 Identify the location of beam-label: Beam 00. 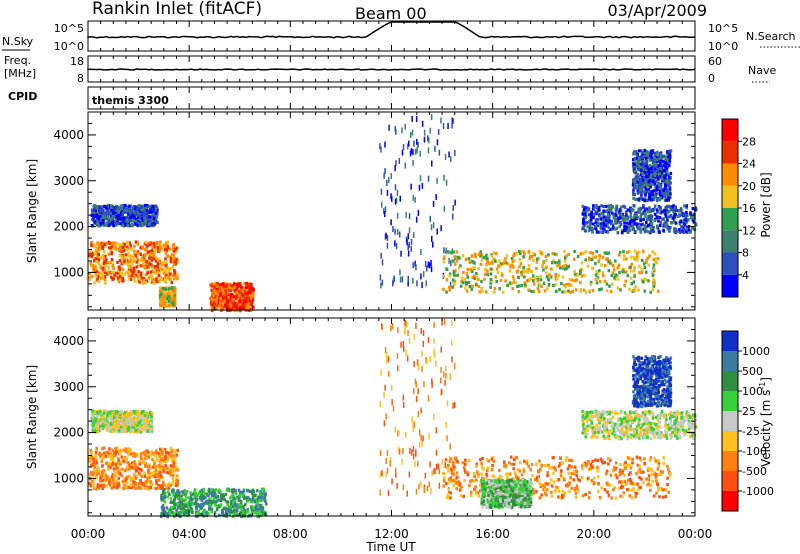
(391, 13).